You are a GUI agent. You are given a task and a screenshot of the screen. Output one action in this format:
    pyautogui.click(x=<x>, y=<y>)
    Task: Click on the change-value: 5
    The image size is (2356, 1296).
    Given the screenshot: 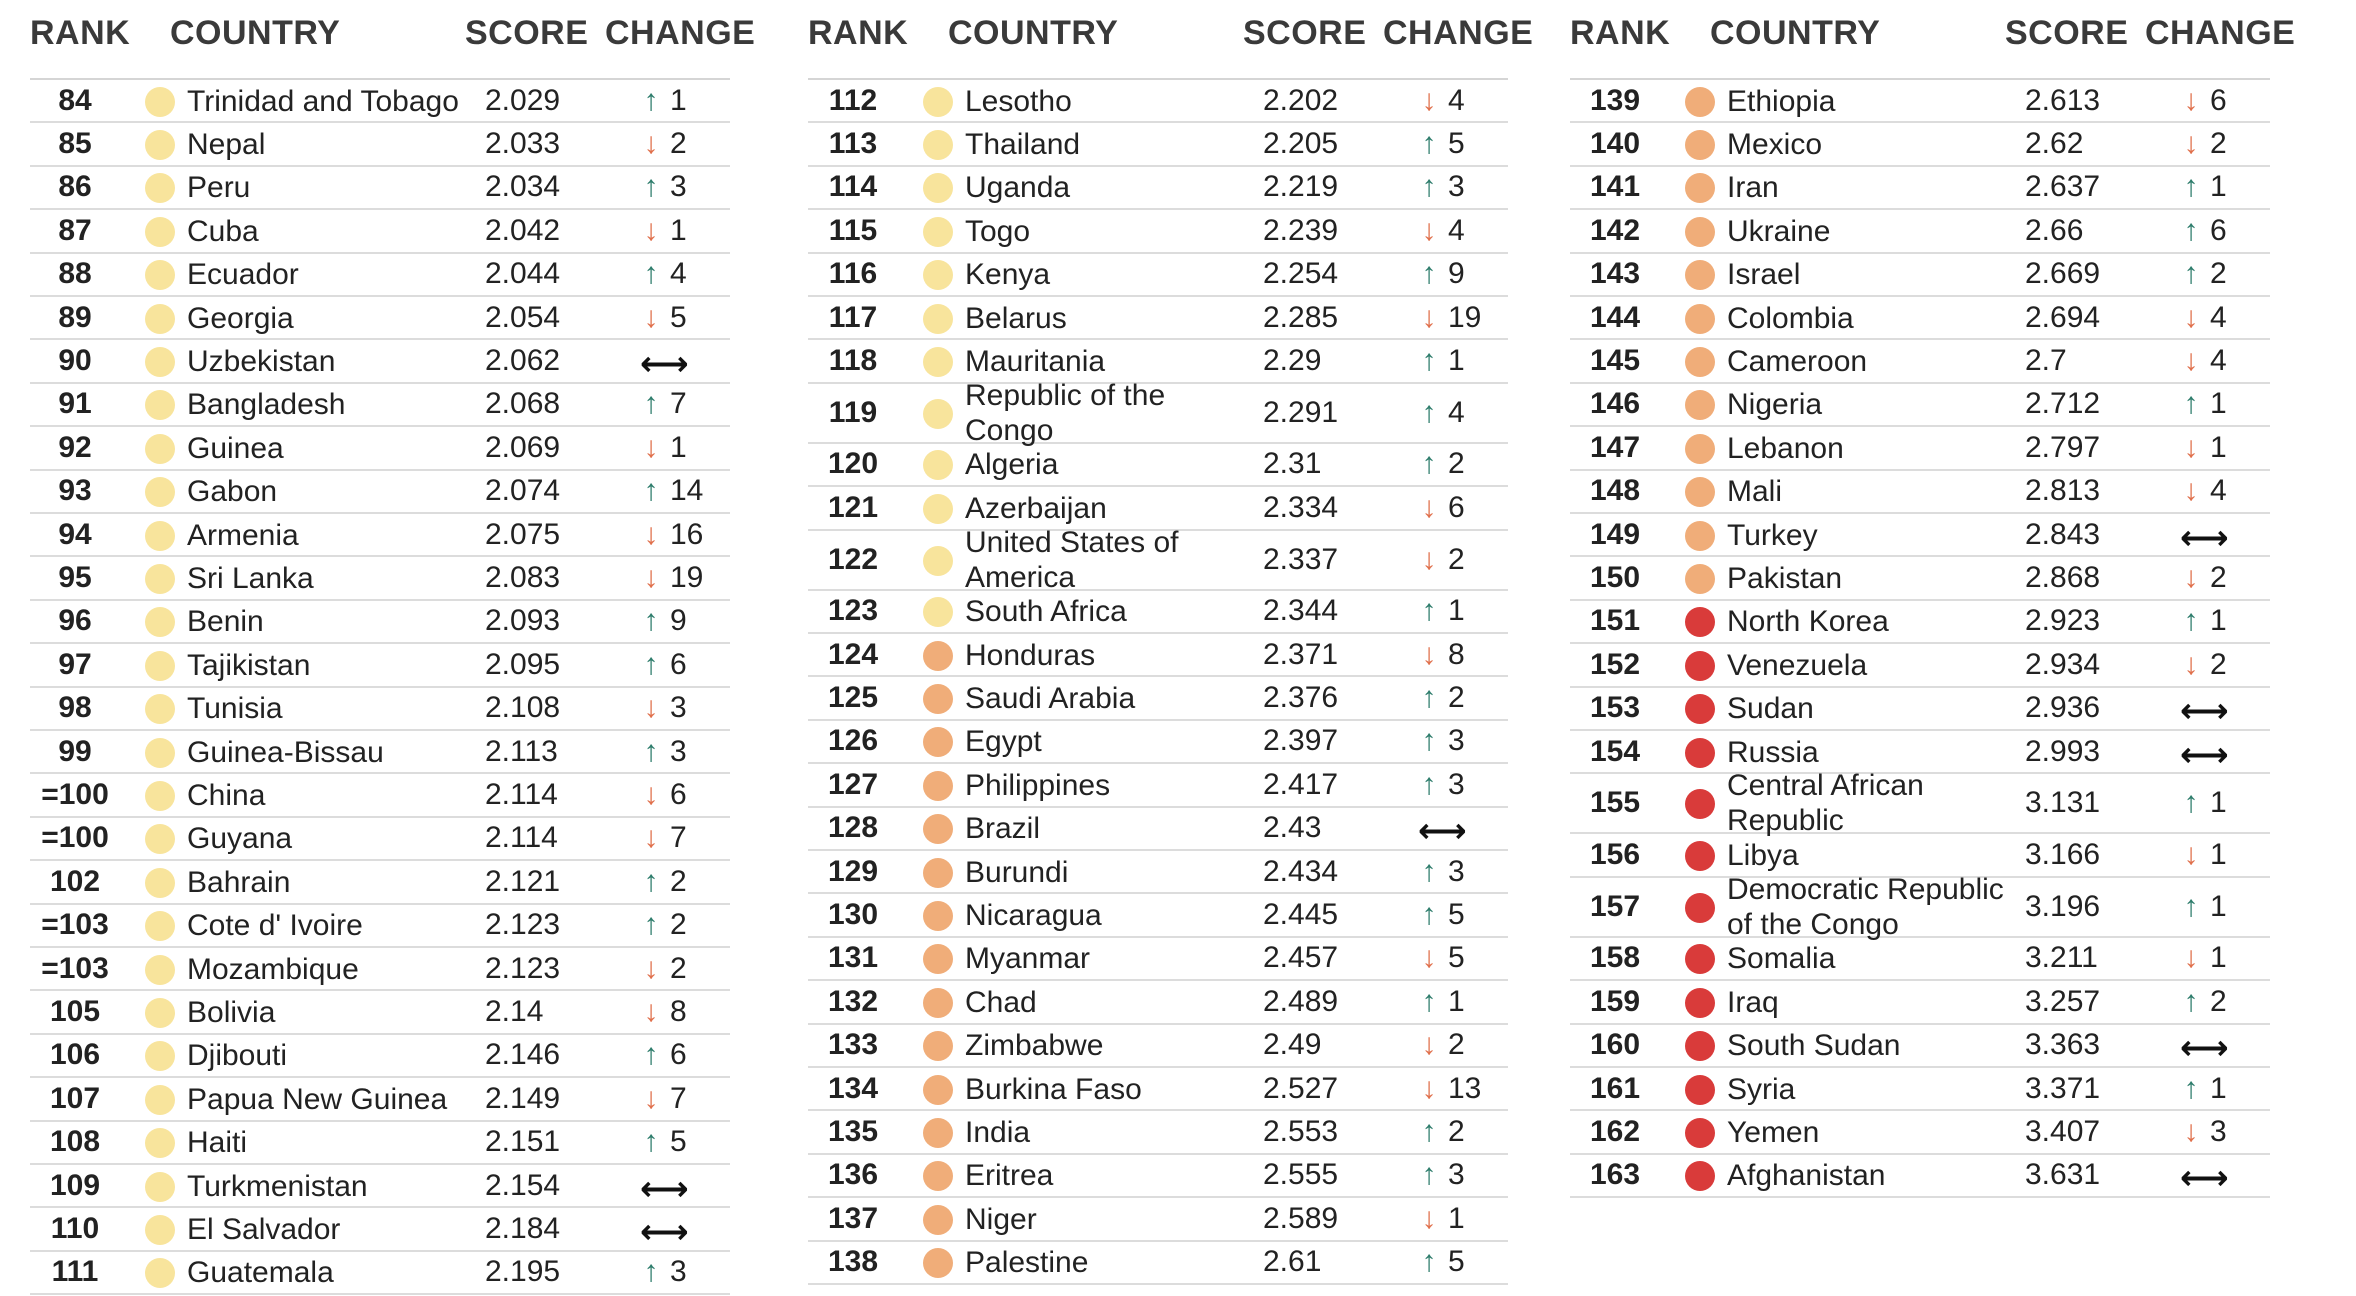 What is the action you would take?
    pyautogui.click(x=1456, y=915)
    